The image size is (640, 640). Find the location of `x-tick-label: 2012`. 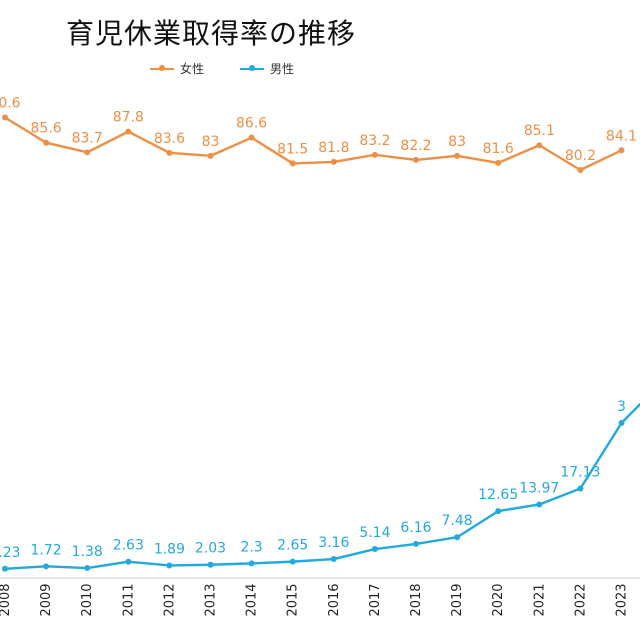

x-tick-label: 2012 is located at coordinates (169, 599).